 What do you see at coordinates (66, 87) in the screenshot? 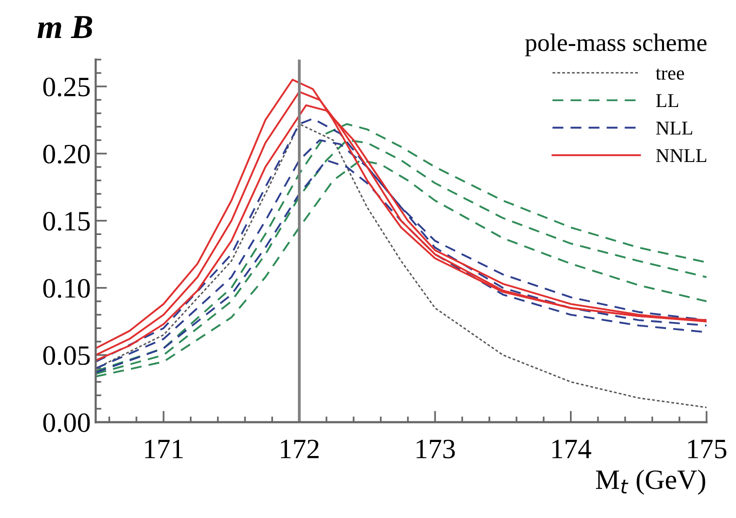
I see `y-tick-label: 0.25` at bounding box center [66, 87].